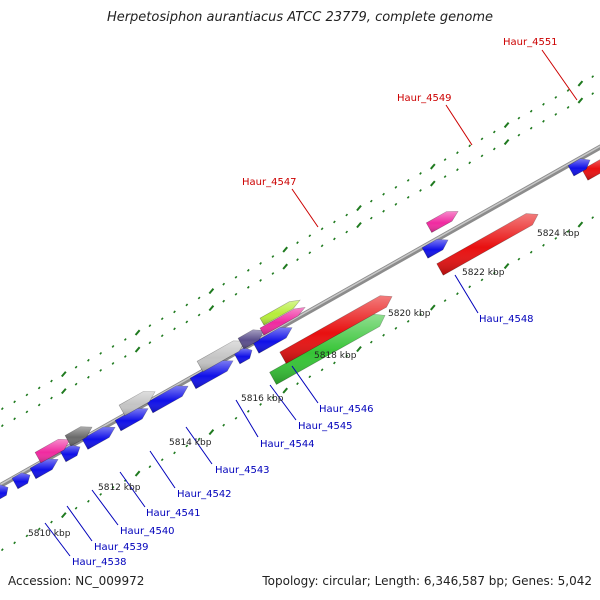 The width and height of the screenshot is (600, 600). What do you see at coordinates (76, 581) in the screenshot?
I see `accession-text: Accession: NC_009972` at bounding box center [76, 581].